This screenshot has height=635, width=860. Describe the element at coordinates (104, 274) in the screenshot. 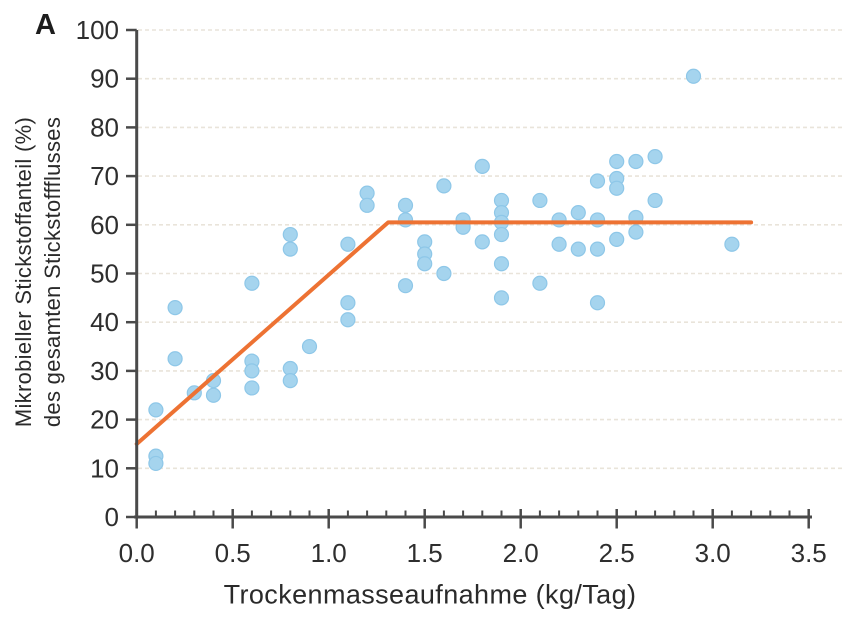

I see `y-tick-label: 50` at that location.